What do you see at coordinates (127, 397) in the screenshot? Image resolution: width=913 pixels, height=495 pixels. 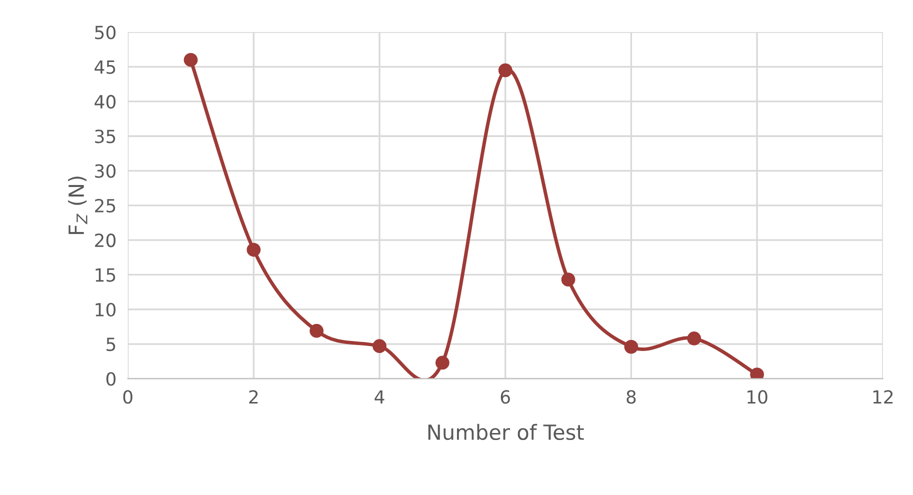 I see `x-tick-label: 0` at bounding box center [127, 397].